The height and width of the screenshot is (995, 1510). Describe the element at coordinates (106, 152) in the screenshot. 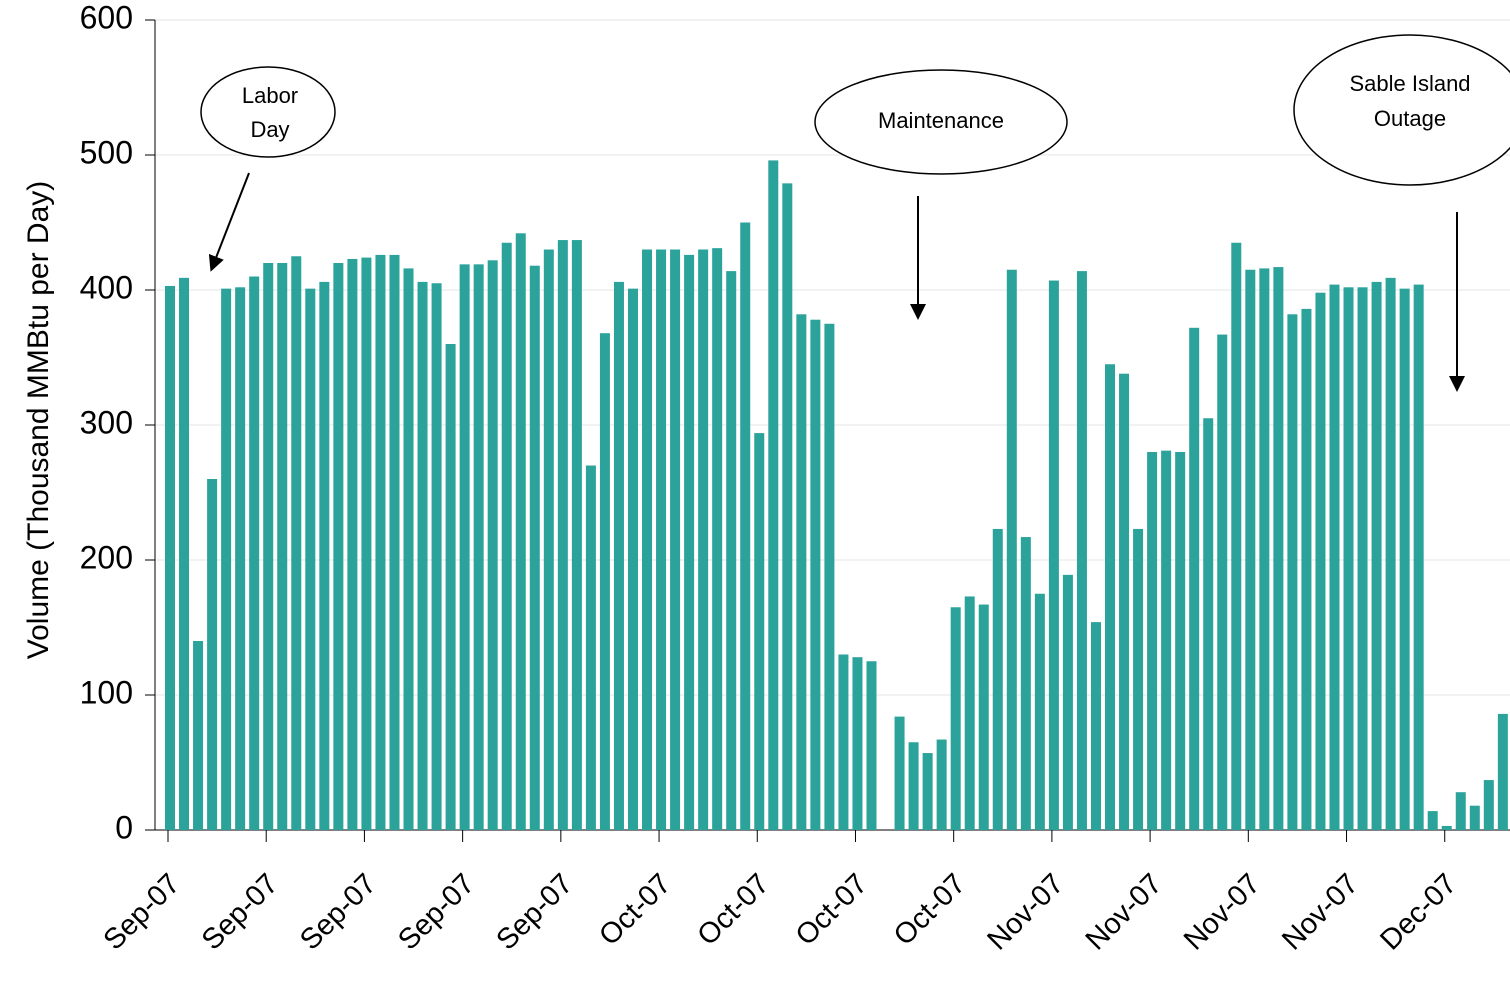

I see `y-tick-label: 500` at that location.